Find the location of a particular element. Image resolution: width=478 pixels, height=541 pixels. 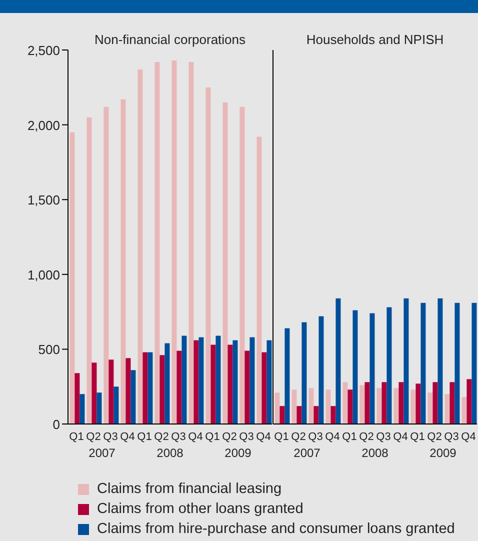

y-tick-label: 1,000 is located at coordinates (43, 274).